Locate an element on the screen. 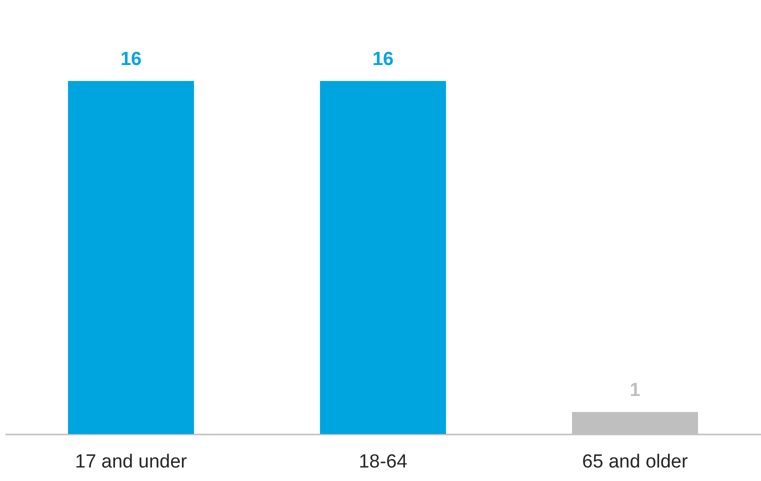  x-tick-label: 18-64 is located at coordinates (383, 462).